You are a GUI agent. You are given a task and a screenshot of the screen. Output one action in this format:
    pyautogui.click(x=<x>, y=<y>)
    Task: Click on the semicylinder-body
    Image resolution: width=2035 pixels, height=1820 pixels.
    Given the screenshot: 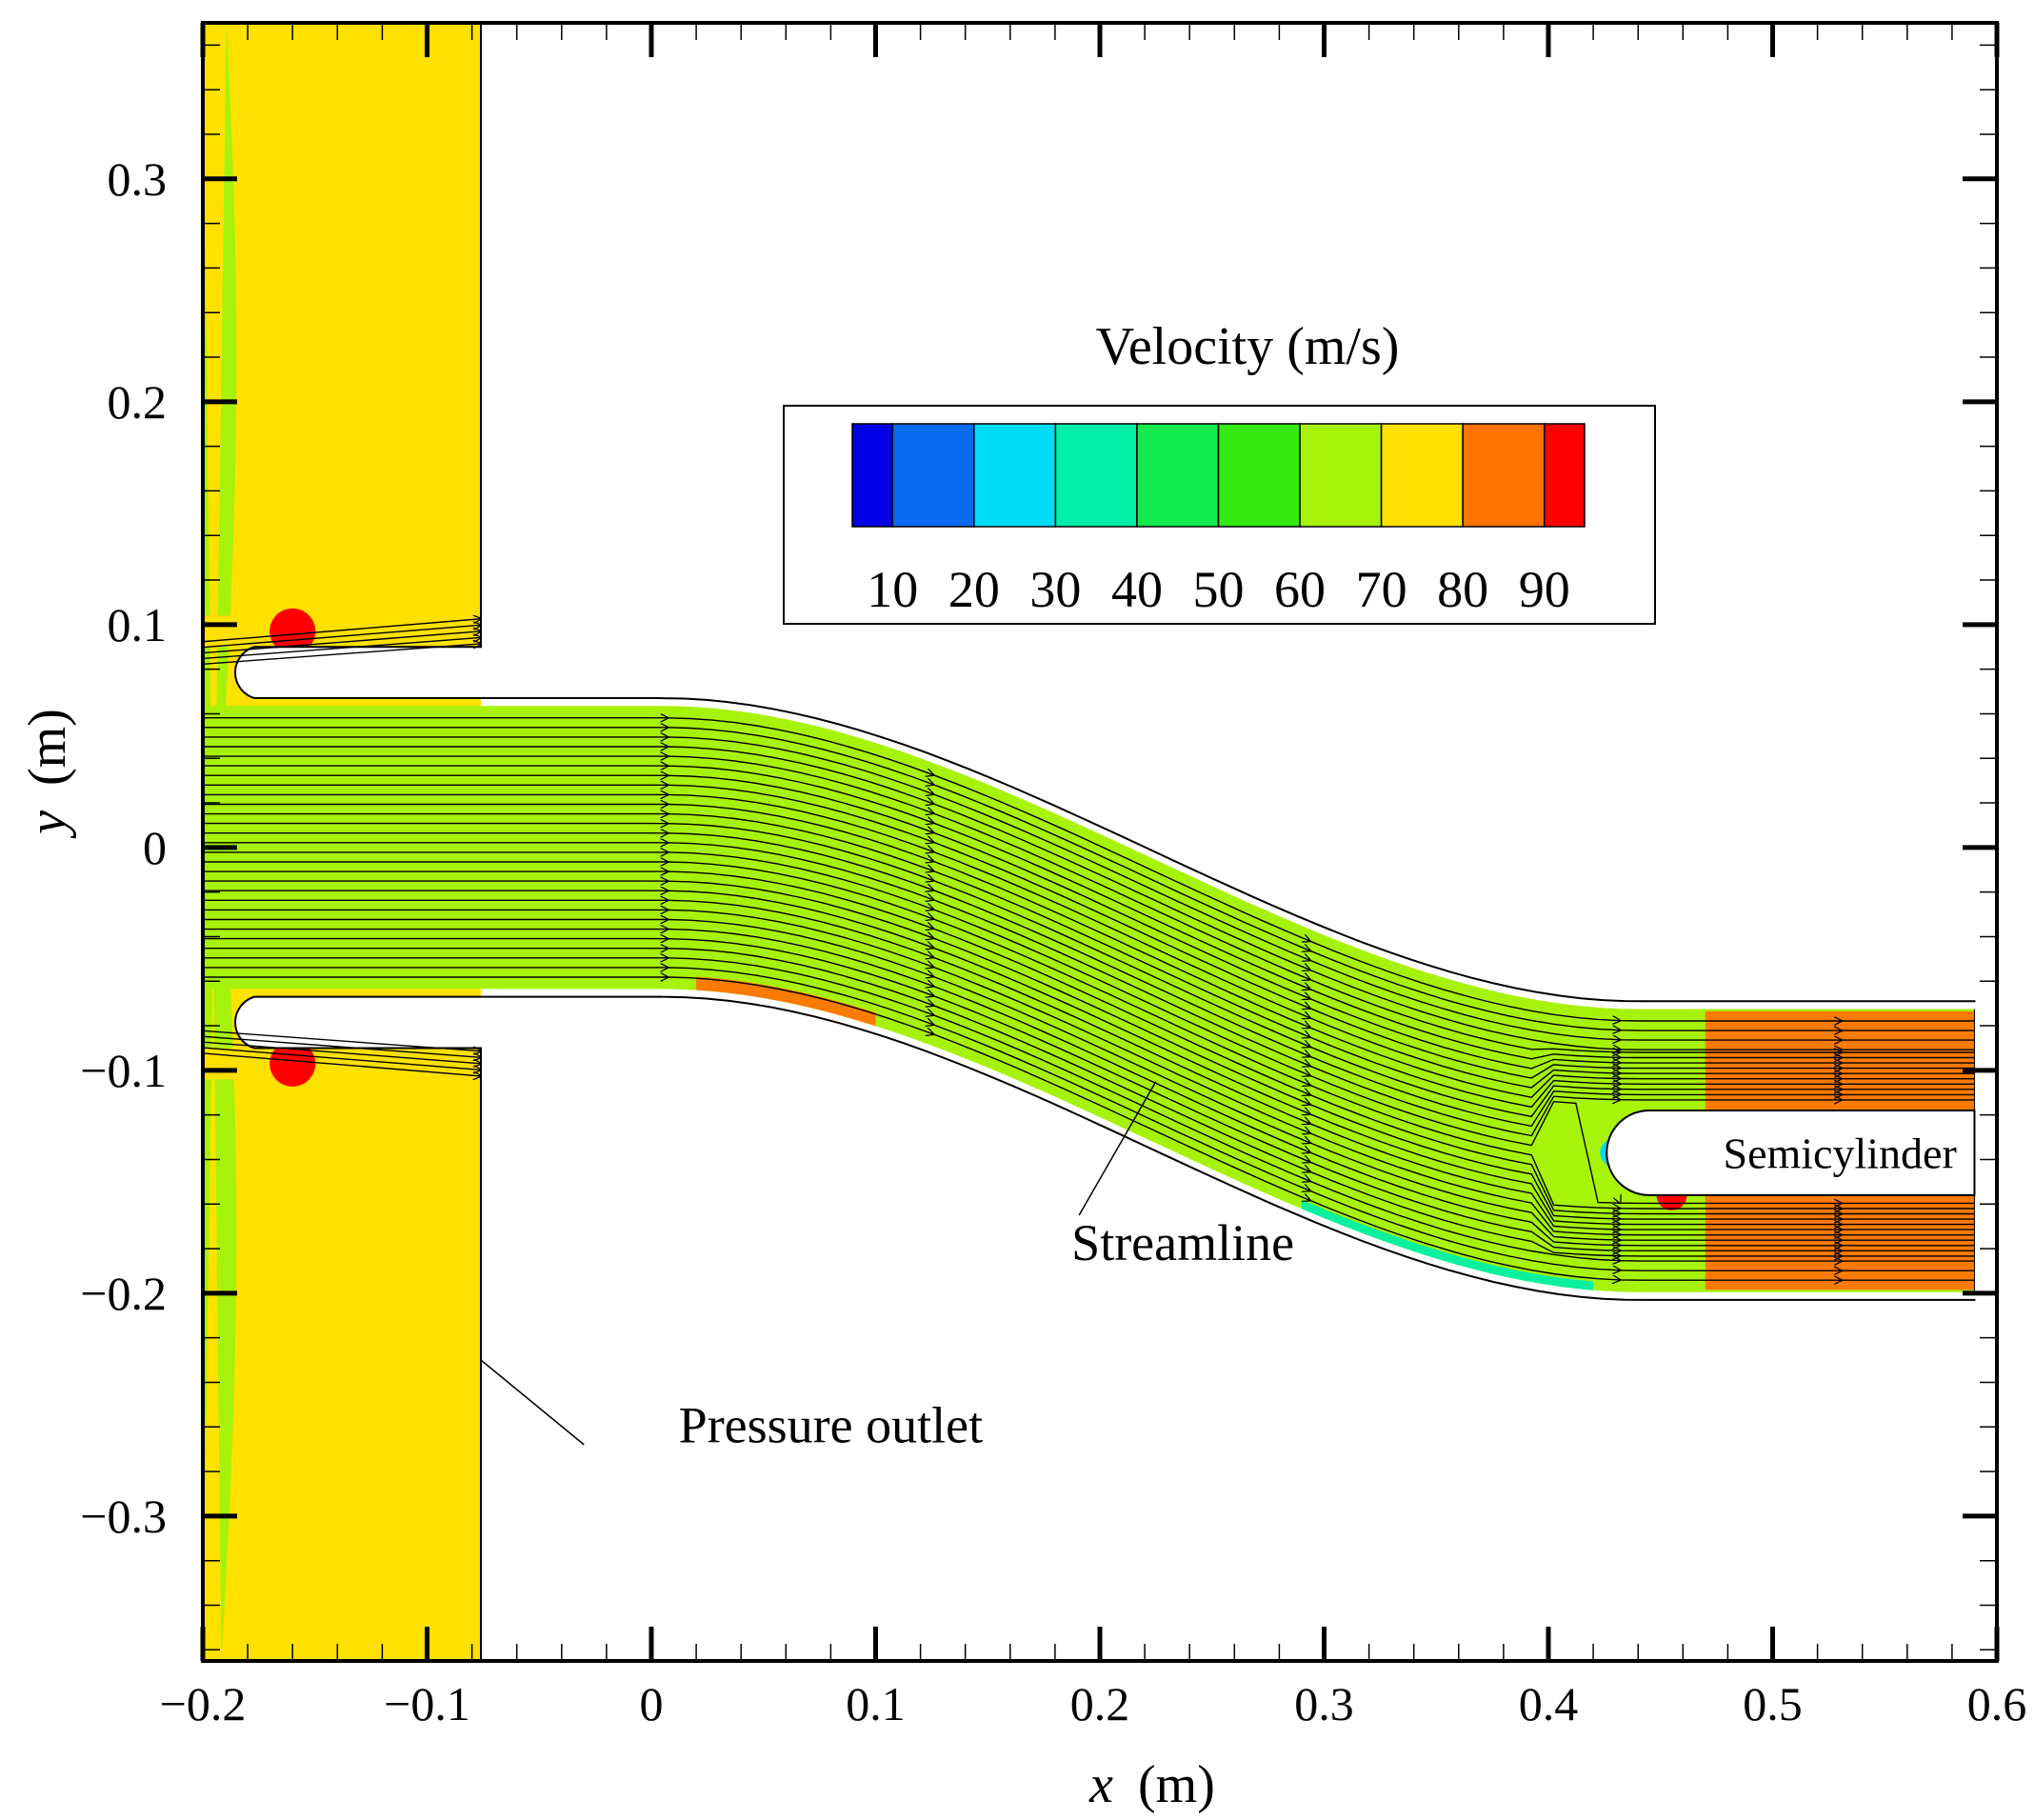 What is the action you would take?
    pyautogui.click(x=1791, y=1152)
    